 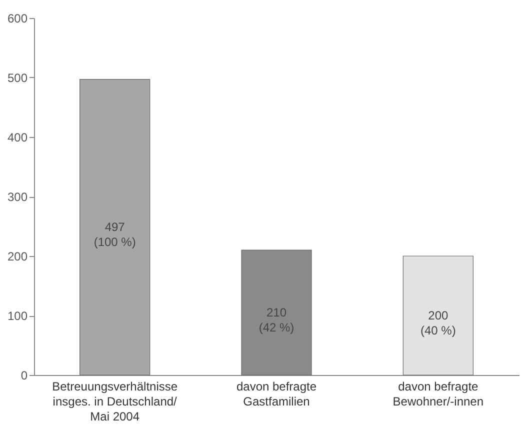 What do you see at coordinates (438, 394) in the screenshot?
I see `x-tick-label: davon befragte Bewohner/-innen` at bounding box center [438, 394].